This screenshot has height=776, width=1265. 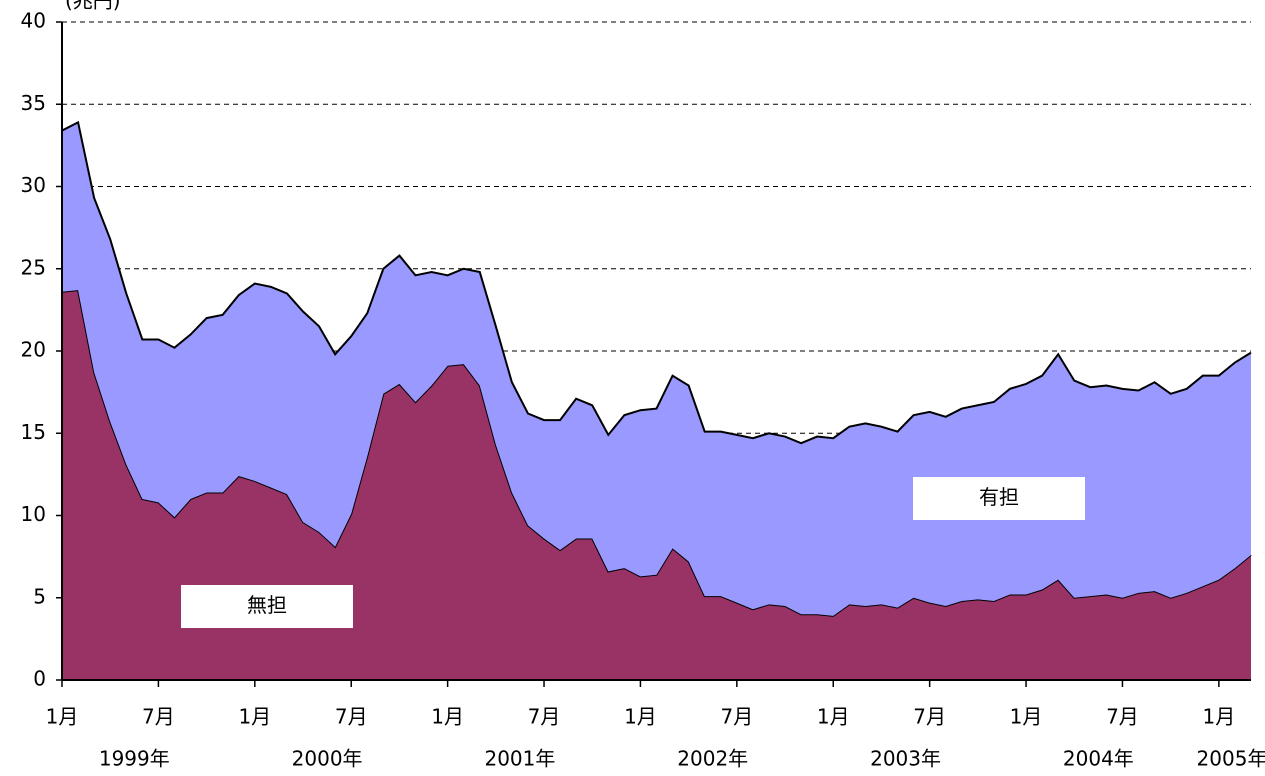 What do you see at coordinates (33, 185) in the screenshot?
I see `y-tick-label: 30` at bounding box center [33, 185].